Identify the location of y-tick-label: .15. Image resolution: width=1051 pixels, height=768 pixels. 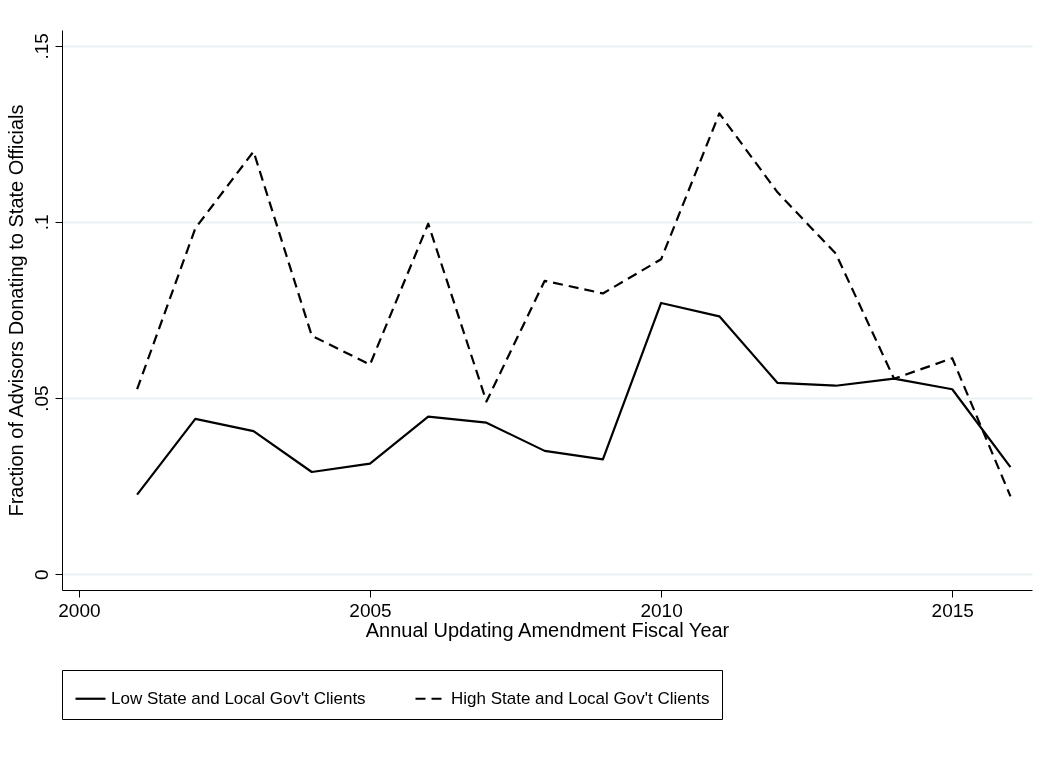
(41, 46).